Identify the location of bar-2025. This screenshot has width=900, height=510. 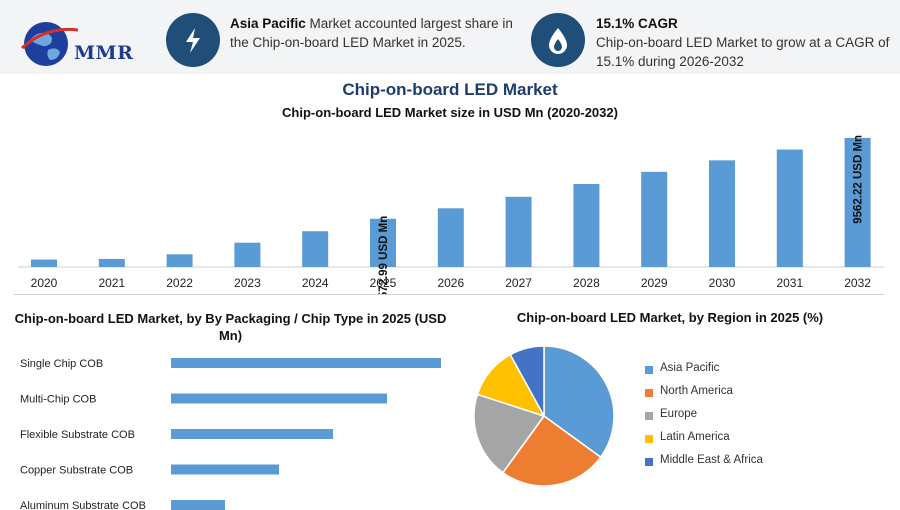
(383, 242).